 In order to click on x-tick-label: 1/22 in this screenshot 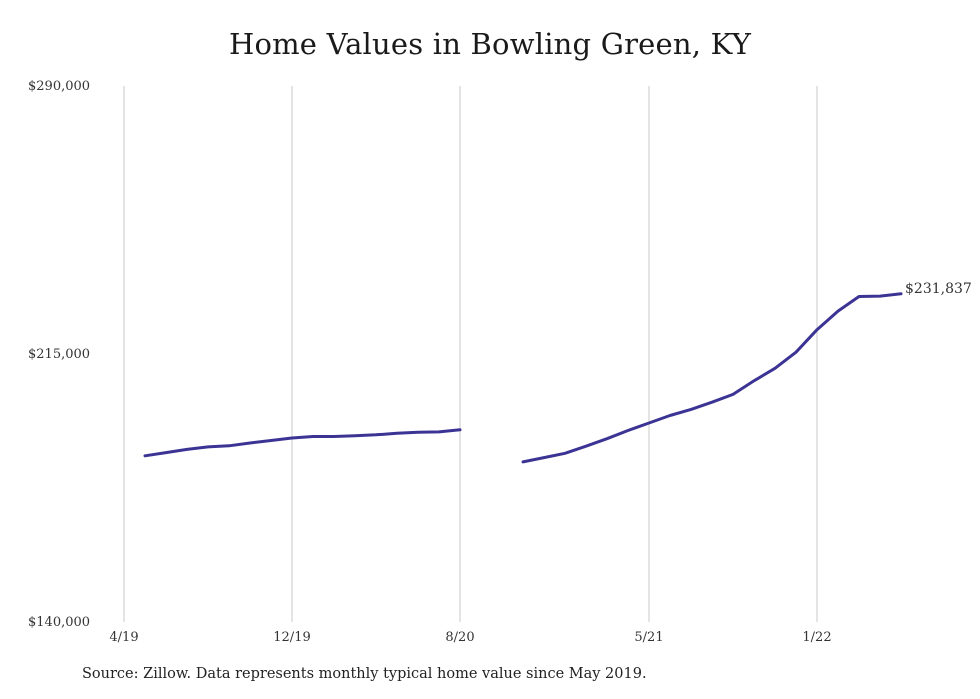, I will do `click(816, 637)`.